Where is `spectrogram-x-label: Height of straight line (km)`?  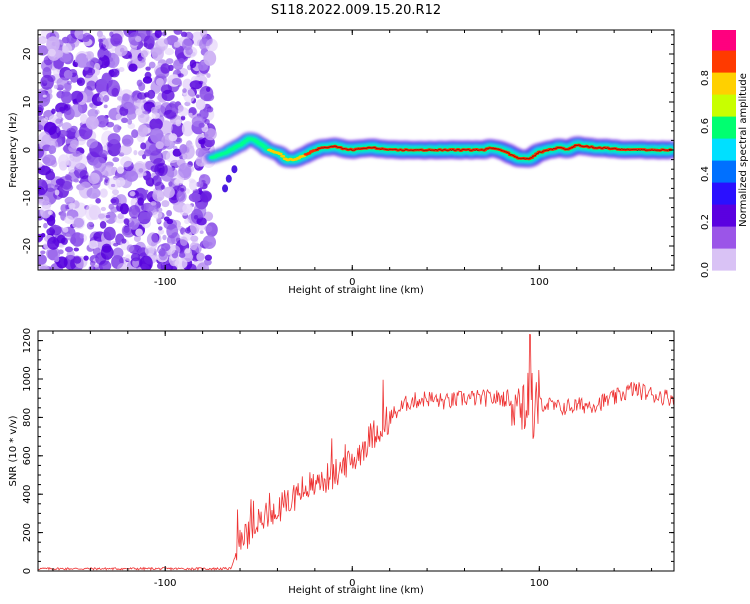
spectrogram-x-label: Height of straight line (km) is located at coordinates (356, 290).